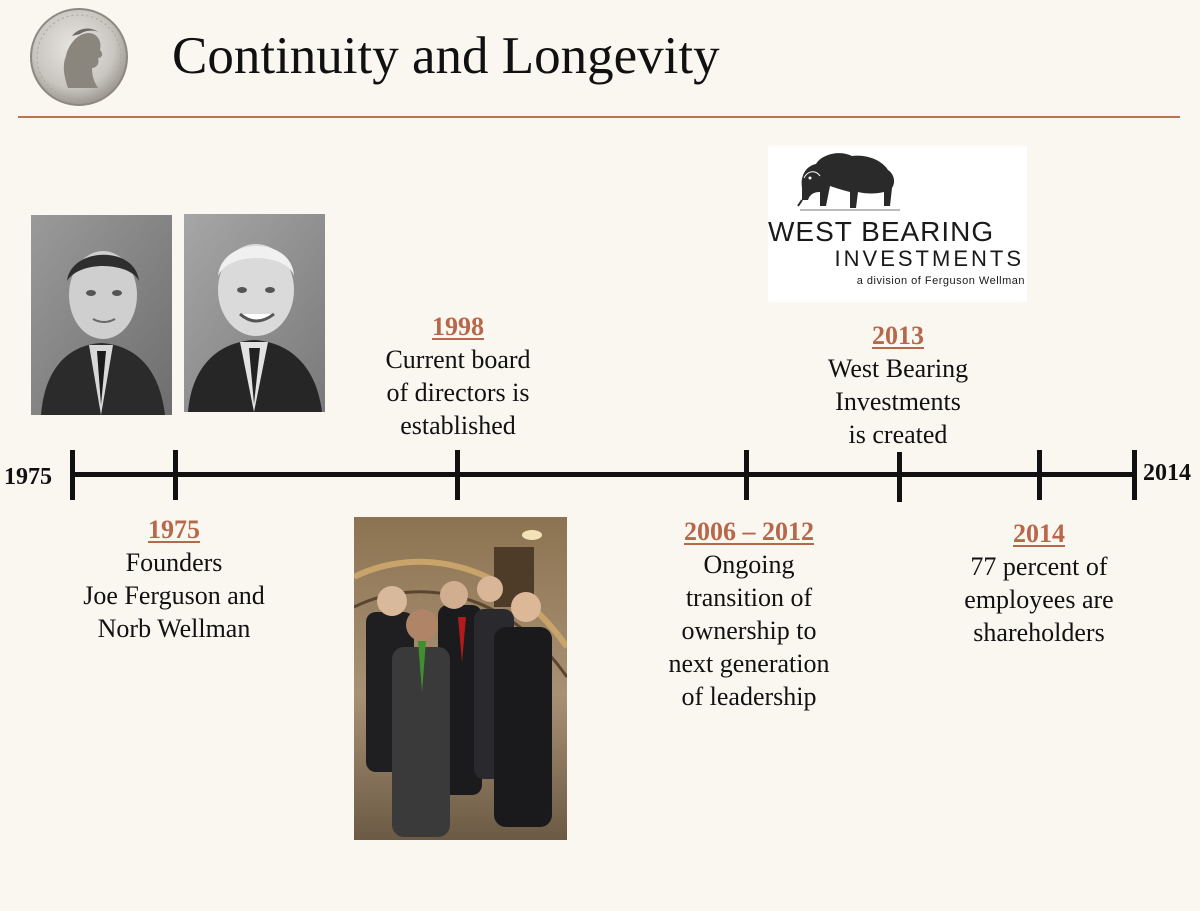  I want to click on event-text-line: employees are, so click(1039, 599).